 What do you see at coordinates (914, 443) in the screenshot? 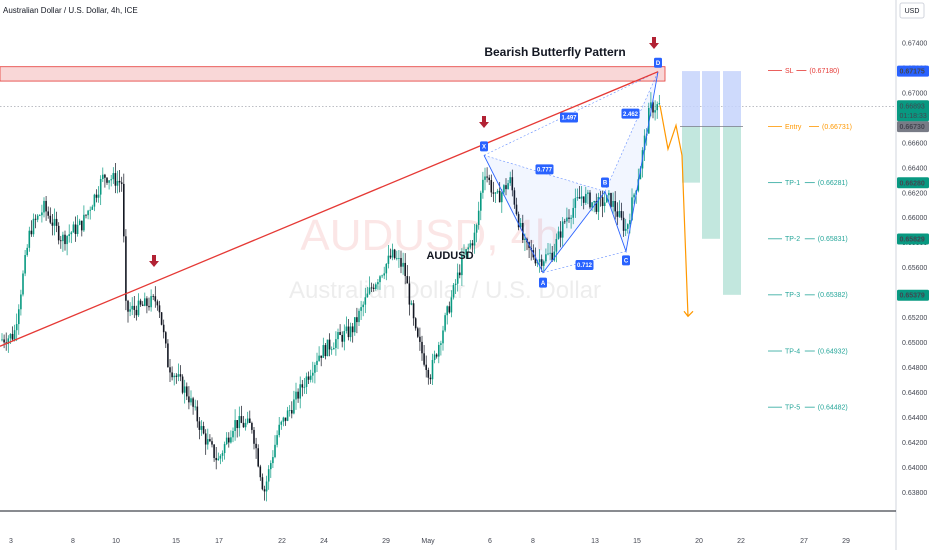
I see `y-tick-label: 0.64200` at bounding box center [914, 443].